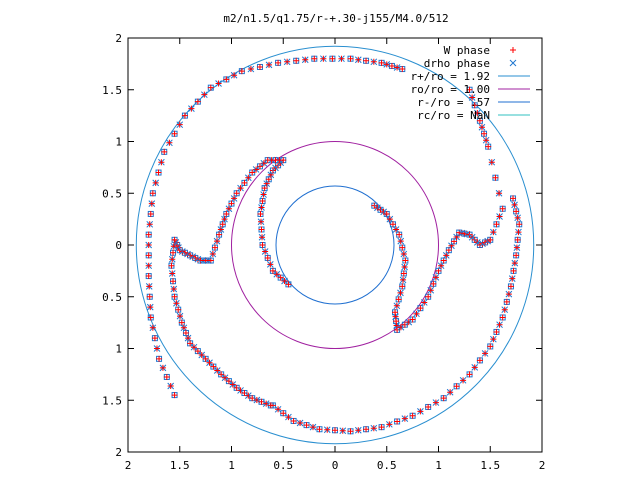  Describe the element at coordinates (467, 50) in the screenshot. I see `legend-label: W phase` at that location.